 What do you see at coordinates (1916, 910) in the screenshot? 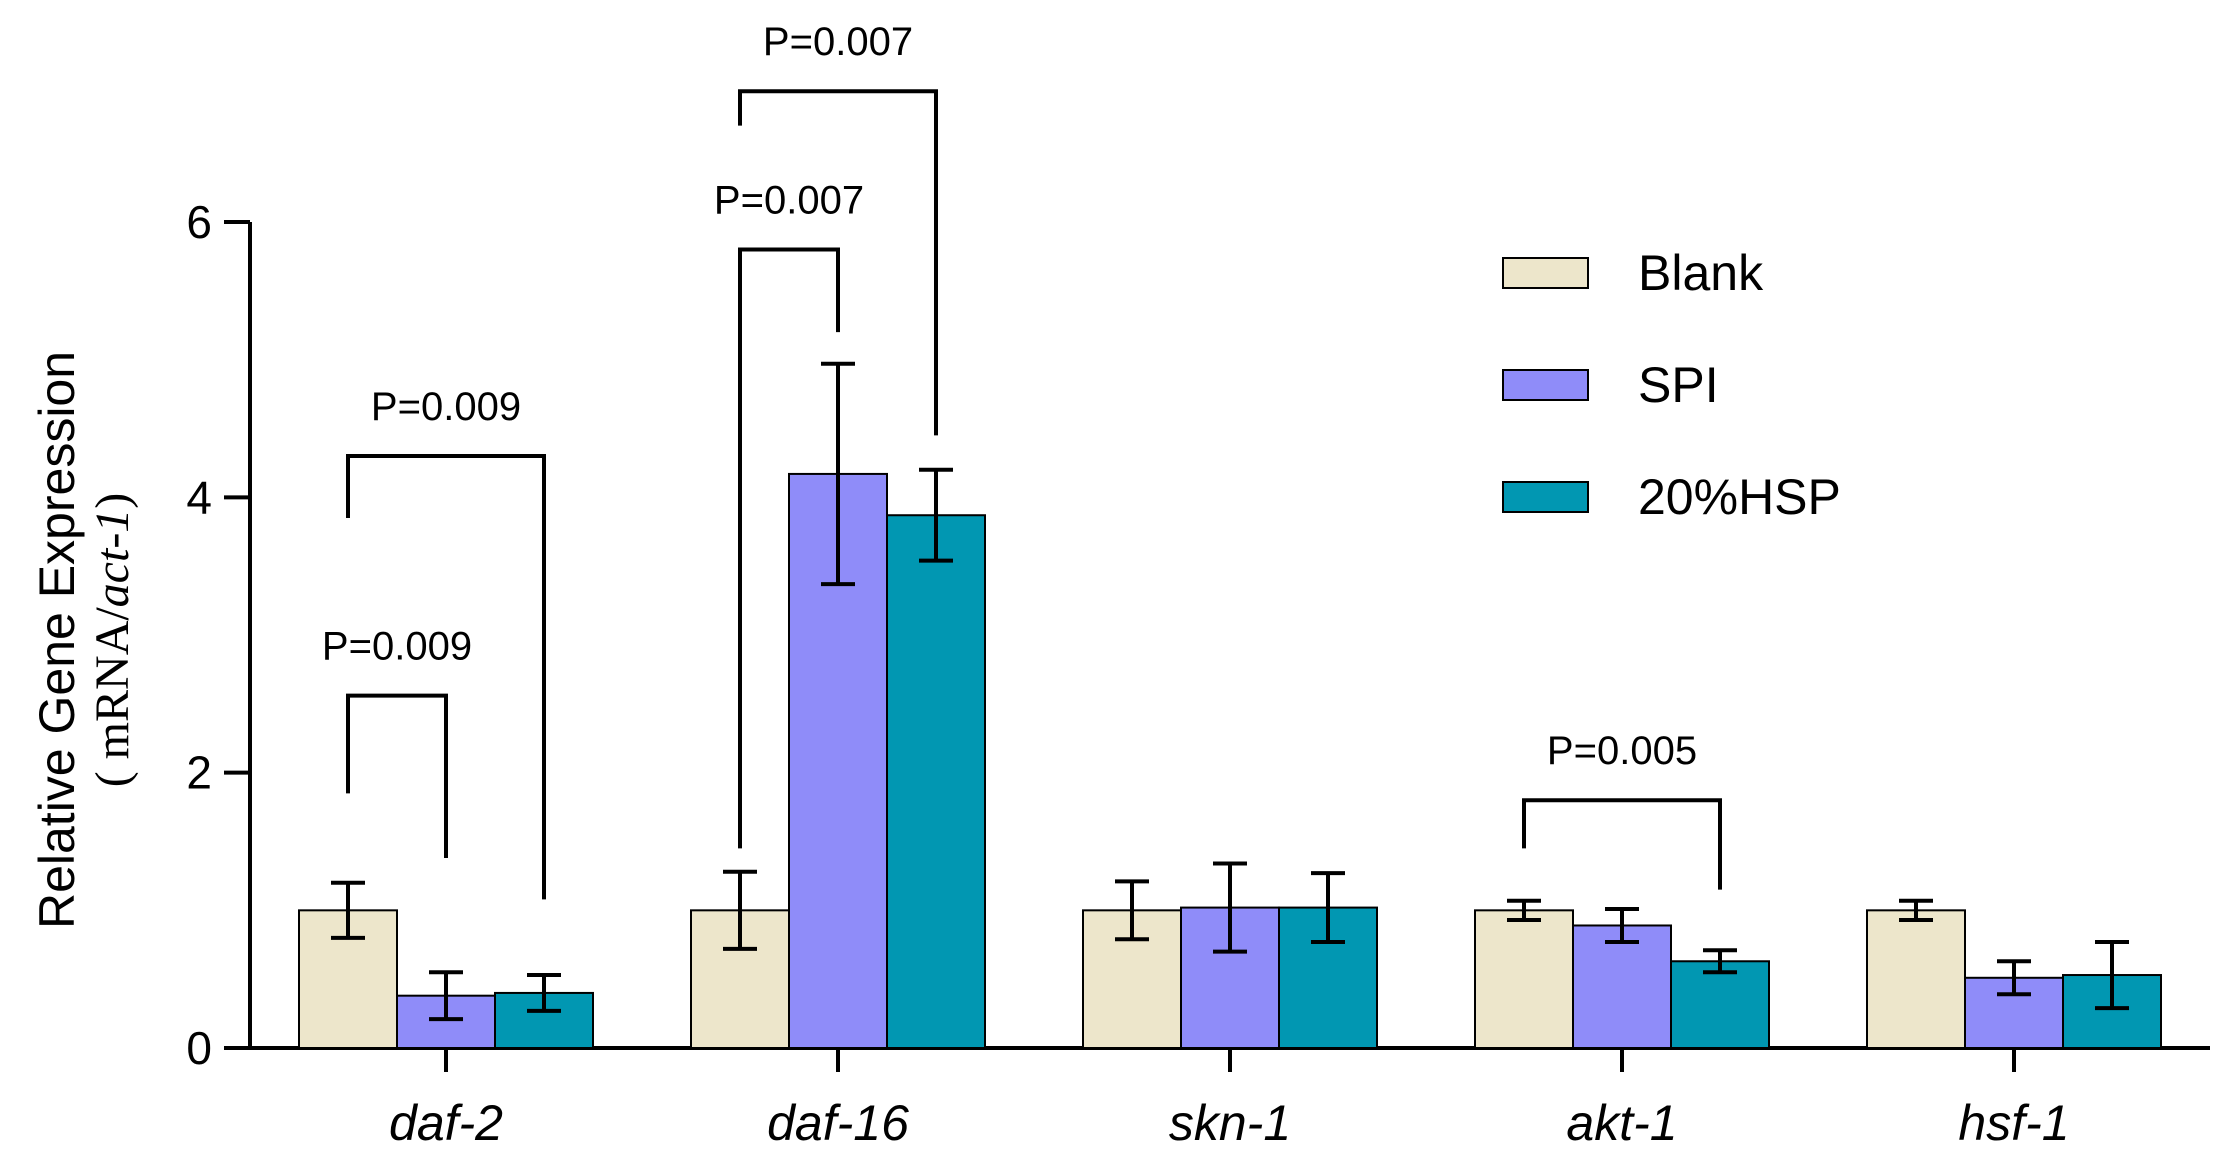
I see `error-bar-hsf-1-Blank` at bounding box center [1916, 910].